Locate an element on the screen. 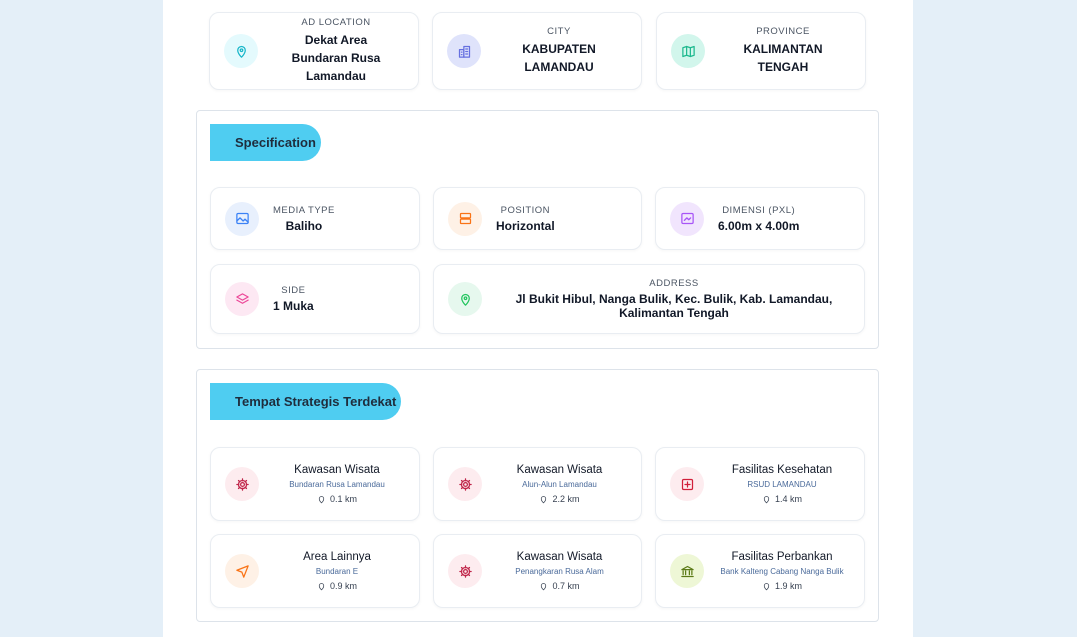 The image size is (1077, 637). text-group: MEDIA TYPE Baliho is located at coordinates (304, 219).